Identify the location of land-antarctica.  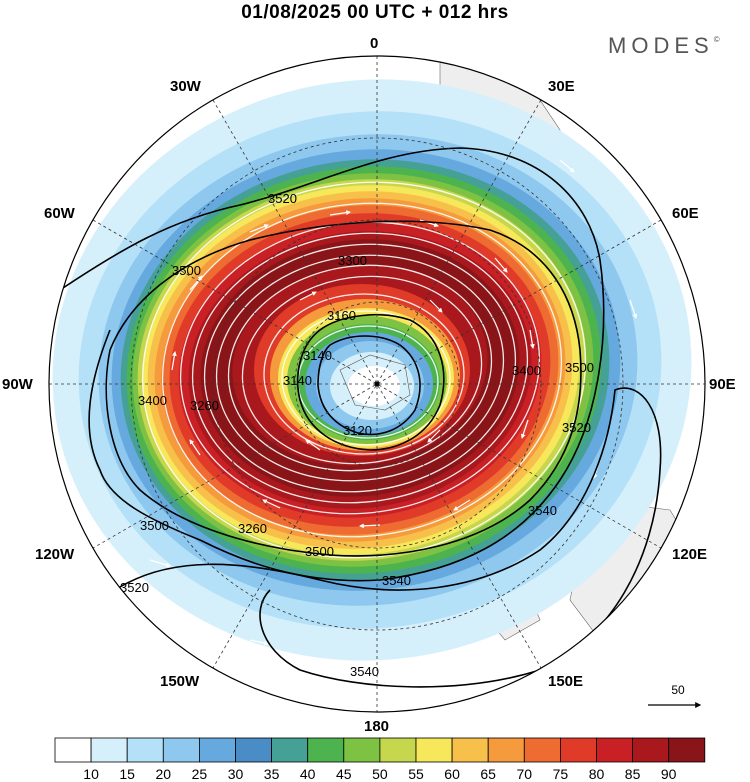
(375, 382).